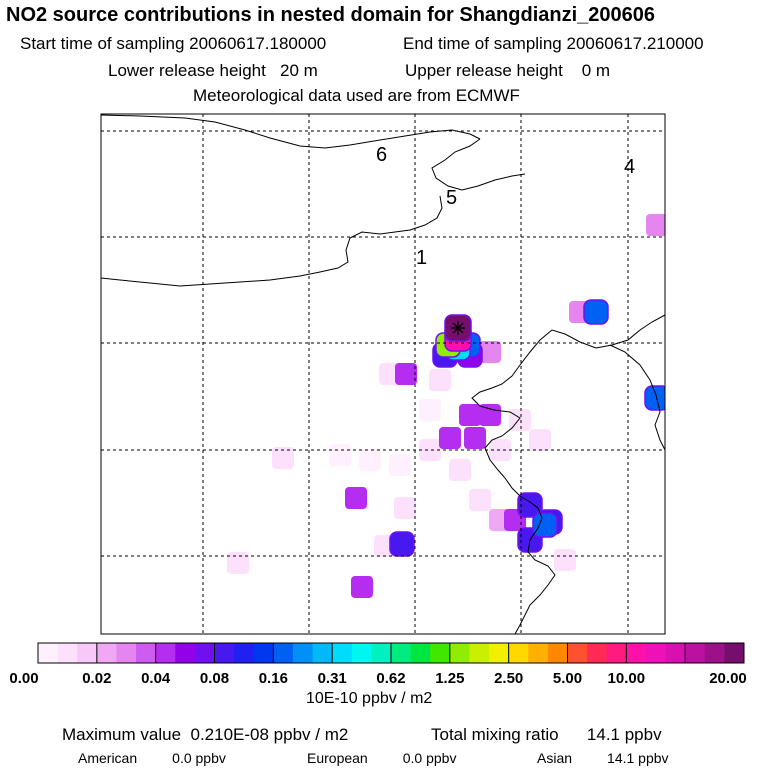 This screenshot has width=768, height=768. What do you see at coordinates (332, 678) in the screenshot?
I see `colorbar-tick-label: 0.31` at bounding box center [332, 678].